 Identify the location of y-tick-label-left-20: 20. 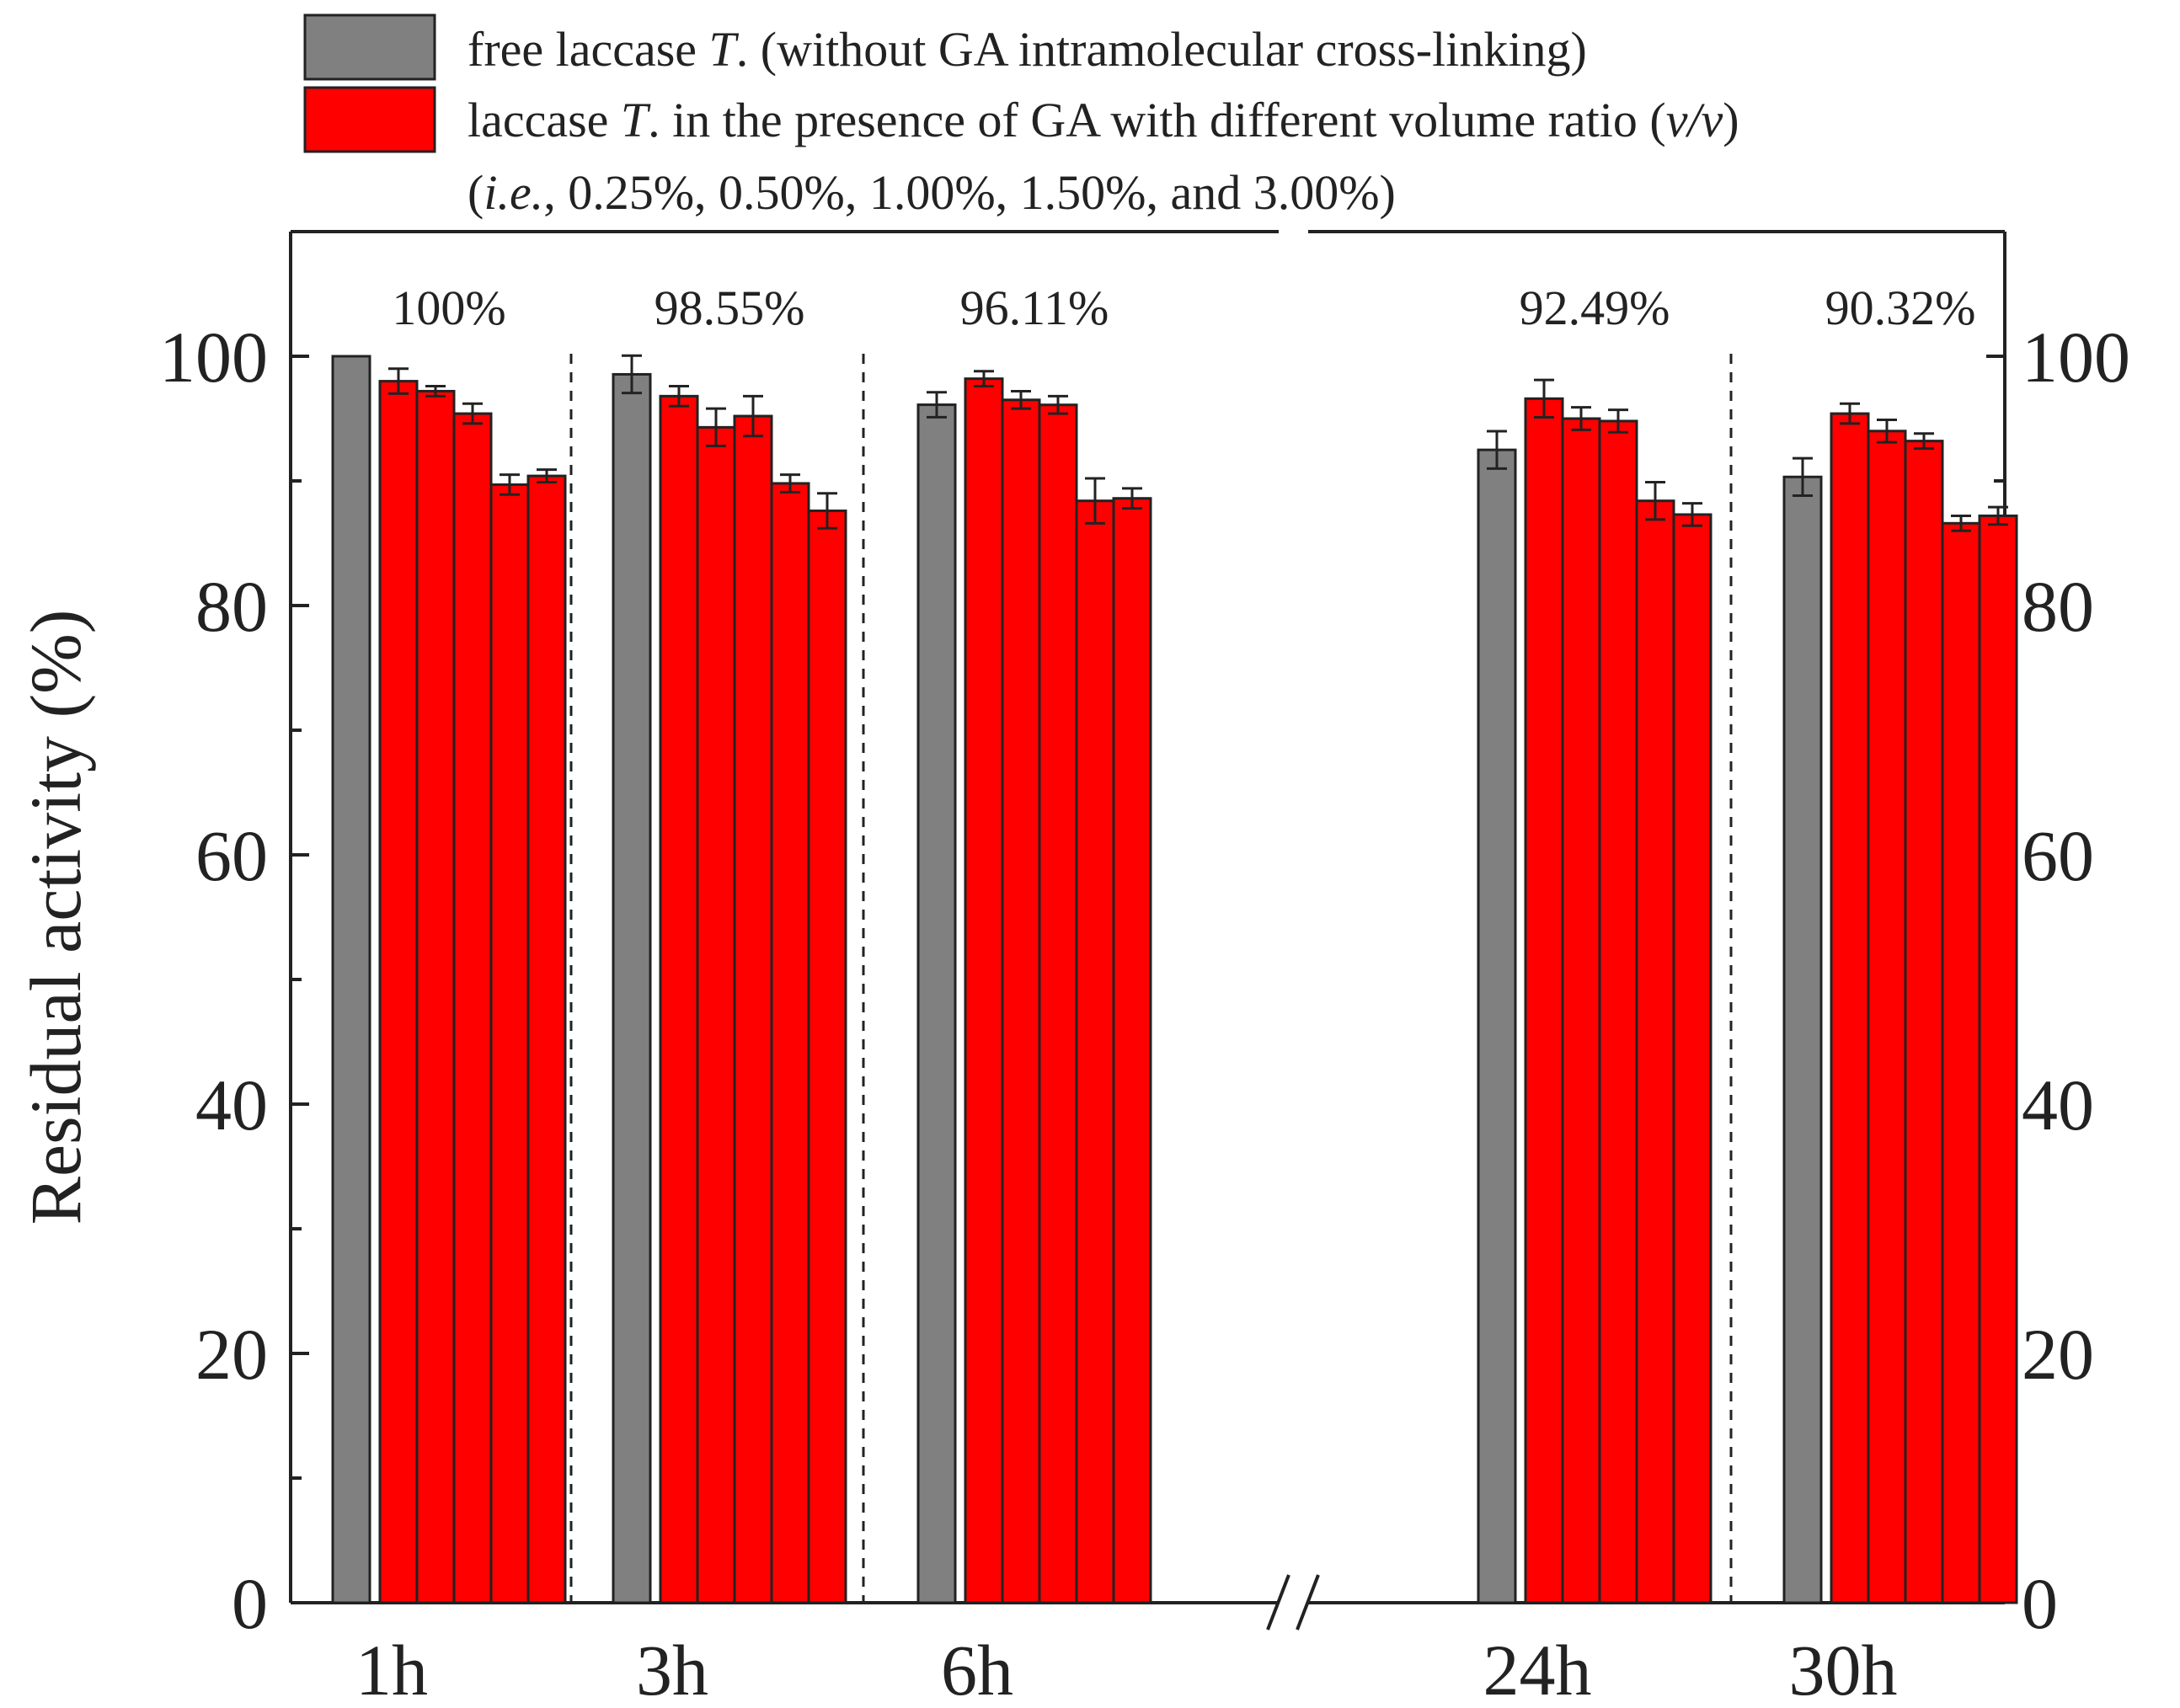
(231, 1354).